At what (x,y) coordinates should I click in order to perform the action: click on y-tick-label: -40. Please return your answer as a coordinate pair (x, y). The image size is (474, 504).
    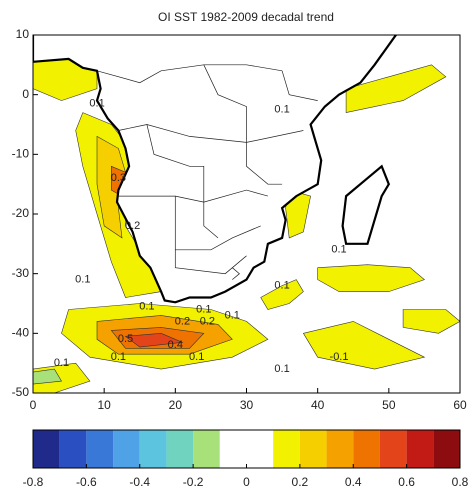
    Looking at the image, I should click on (21, 333).